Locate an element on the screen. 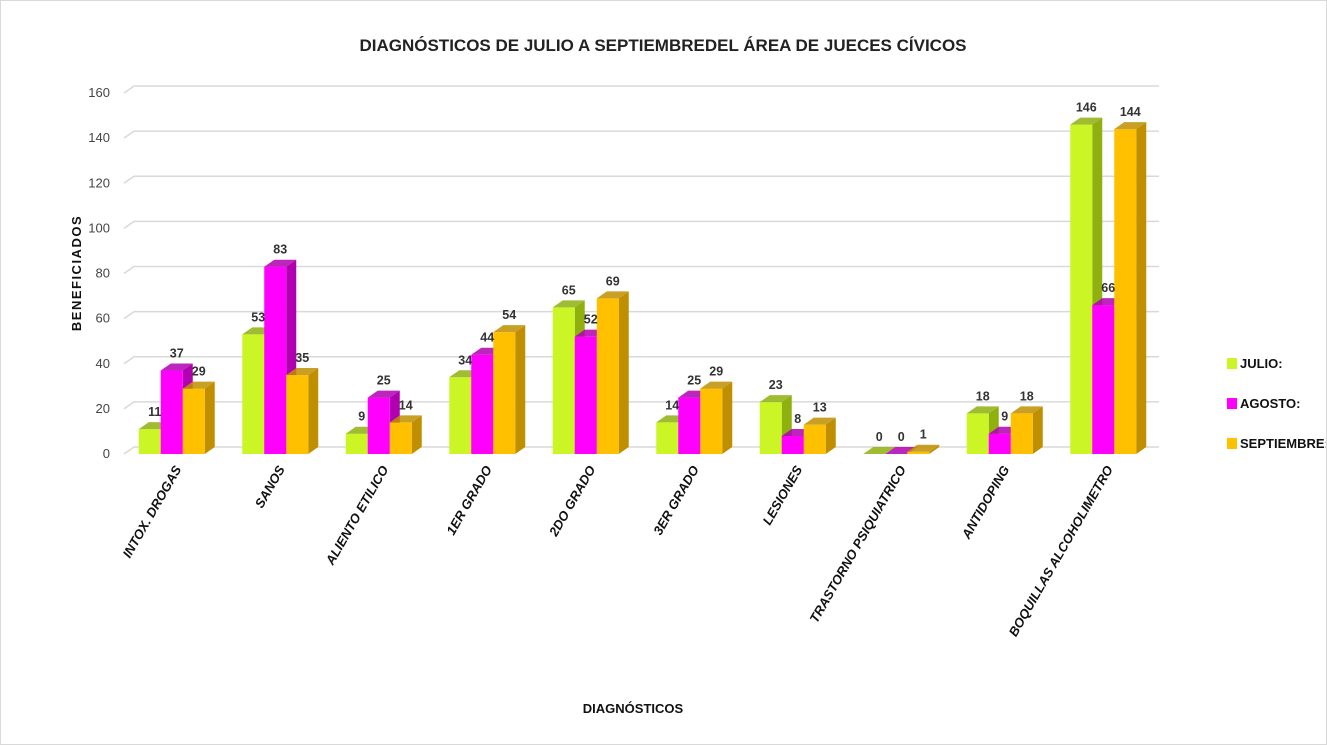 This screenshot has width=1327, height=745. data-label: 0 is located at coordinates (879, 437).